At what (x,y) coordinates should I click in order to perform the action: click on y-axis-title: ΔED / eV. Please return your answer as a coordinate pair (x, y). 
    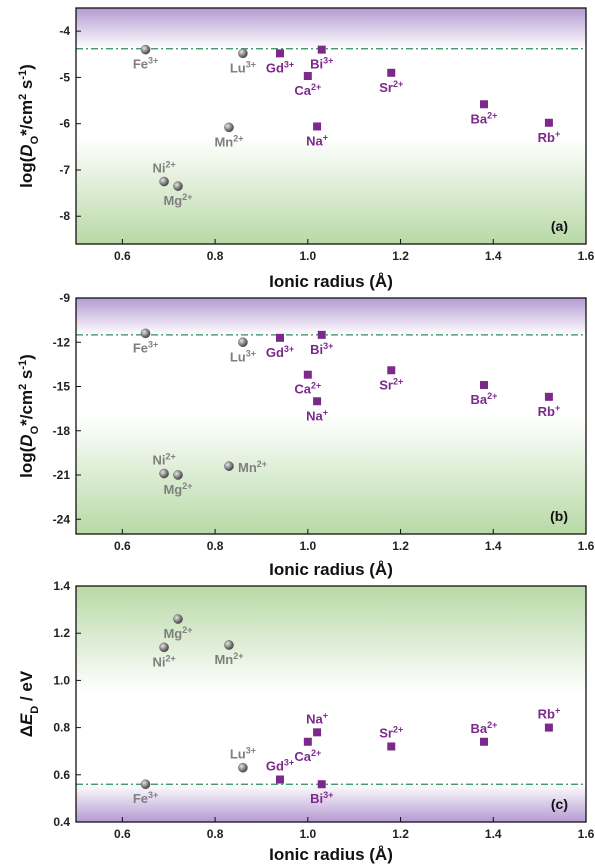
    Looking at the image, I should click on (29, 703).